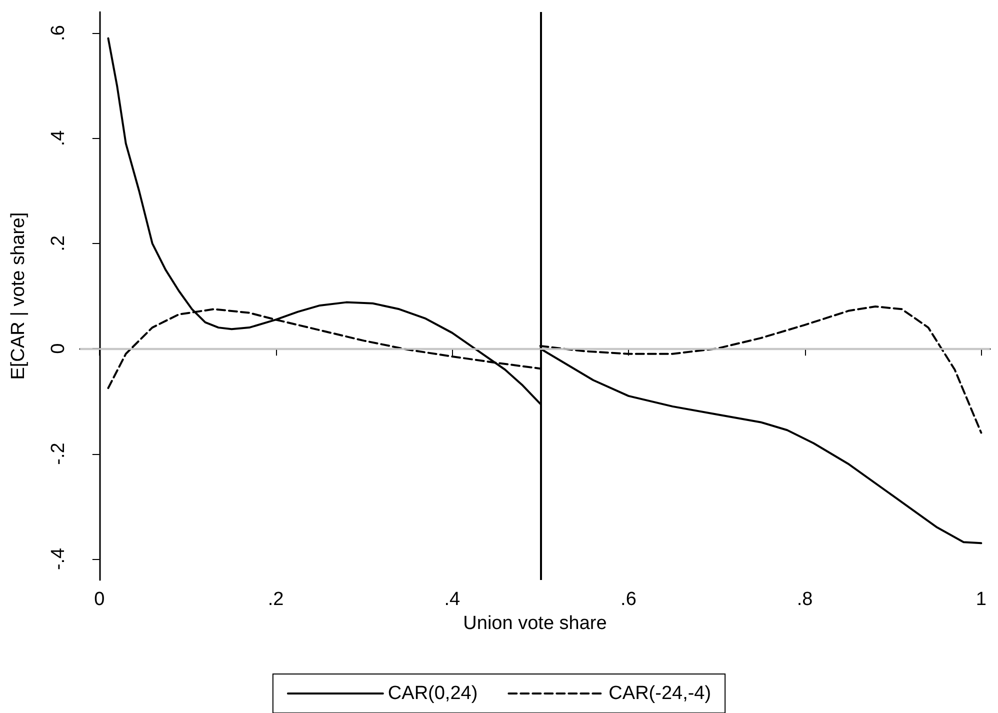  I want to click on x-tick-label: .8, so click(804, 599).